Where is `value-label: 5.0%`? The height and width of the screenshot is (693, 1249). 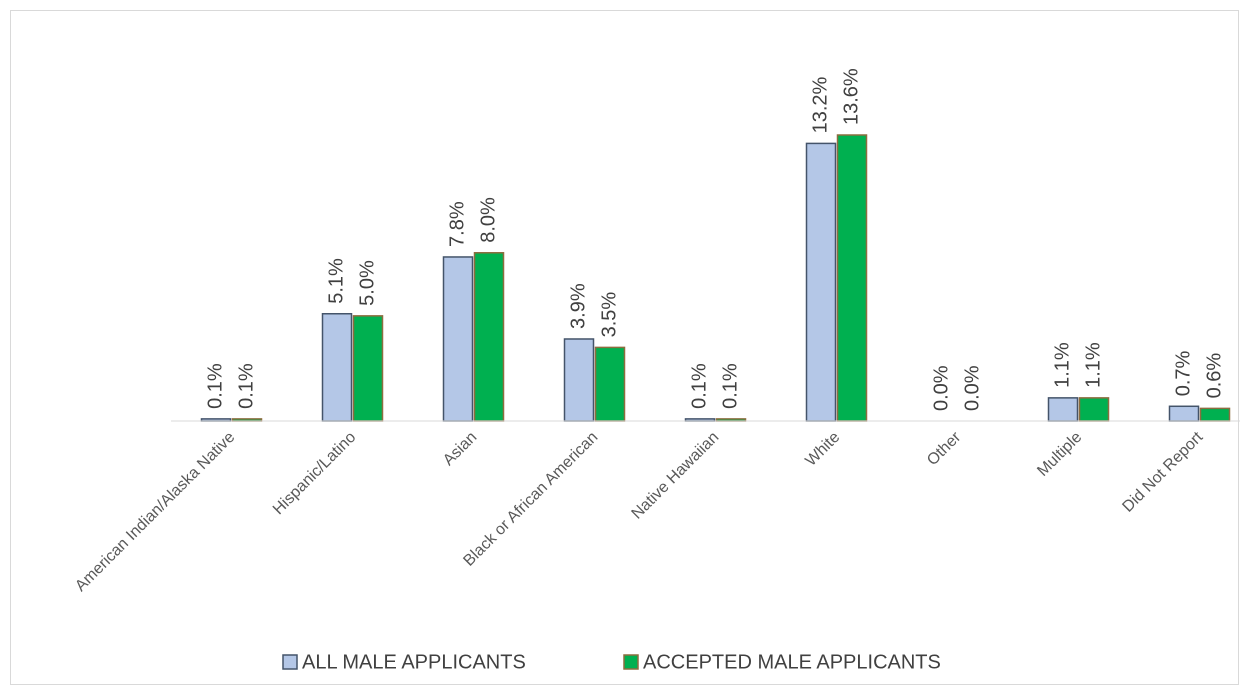 value-label: 5.0% is located at coordinates (367, 283).